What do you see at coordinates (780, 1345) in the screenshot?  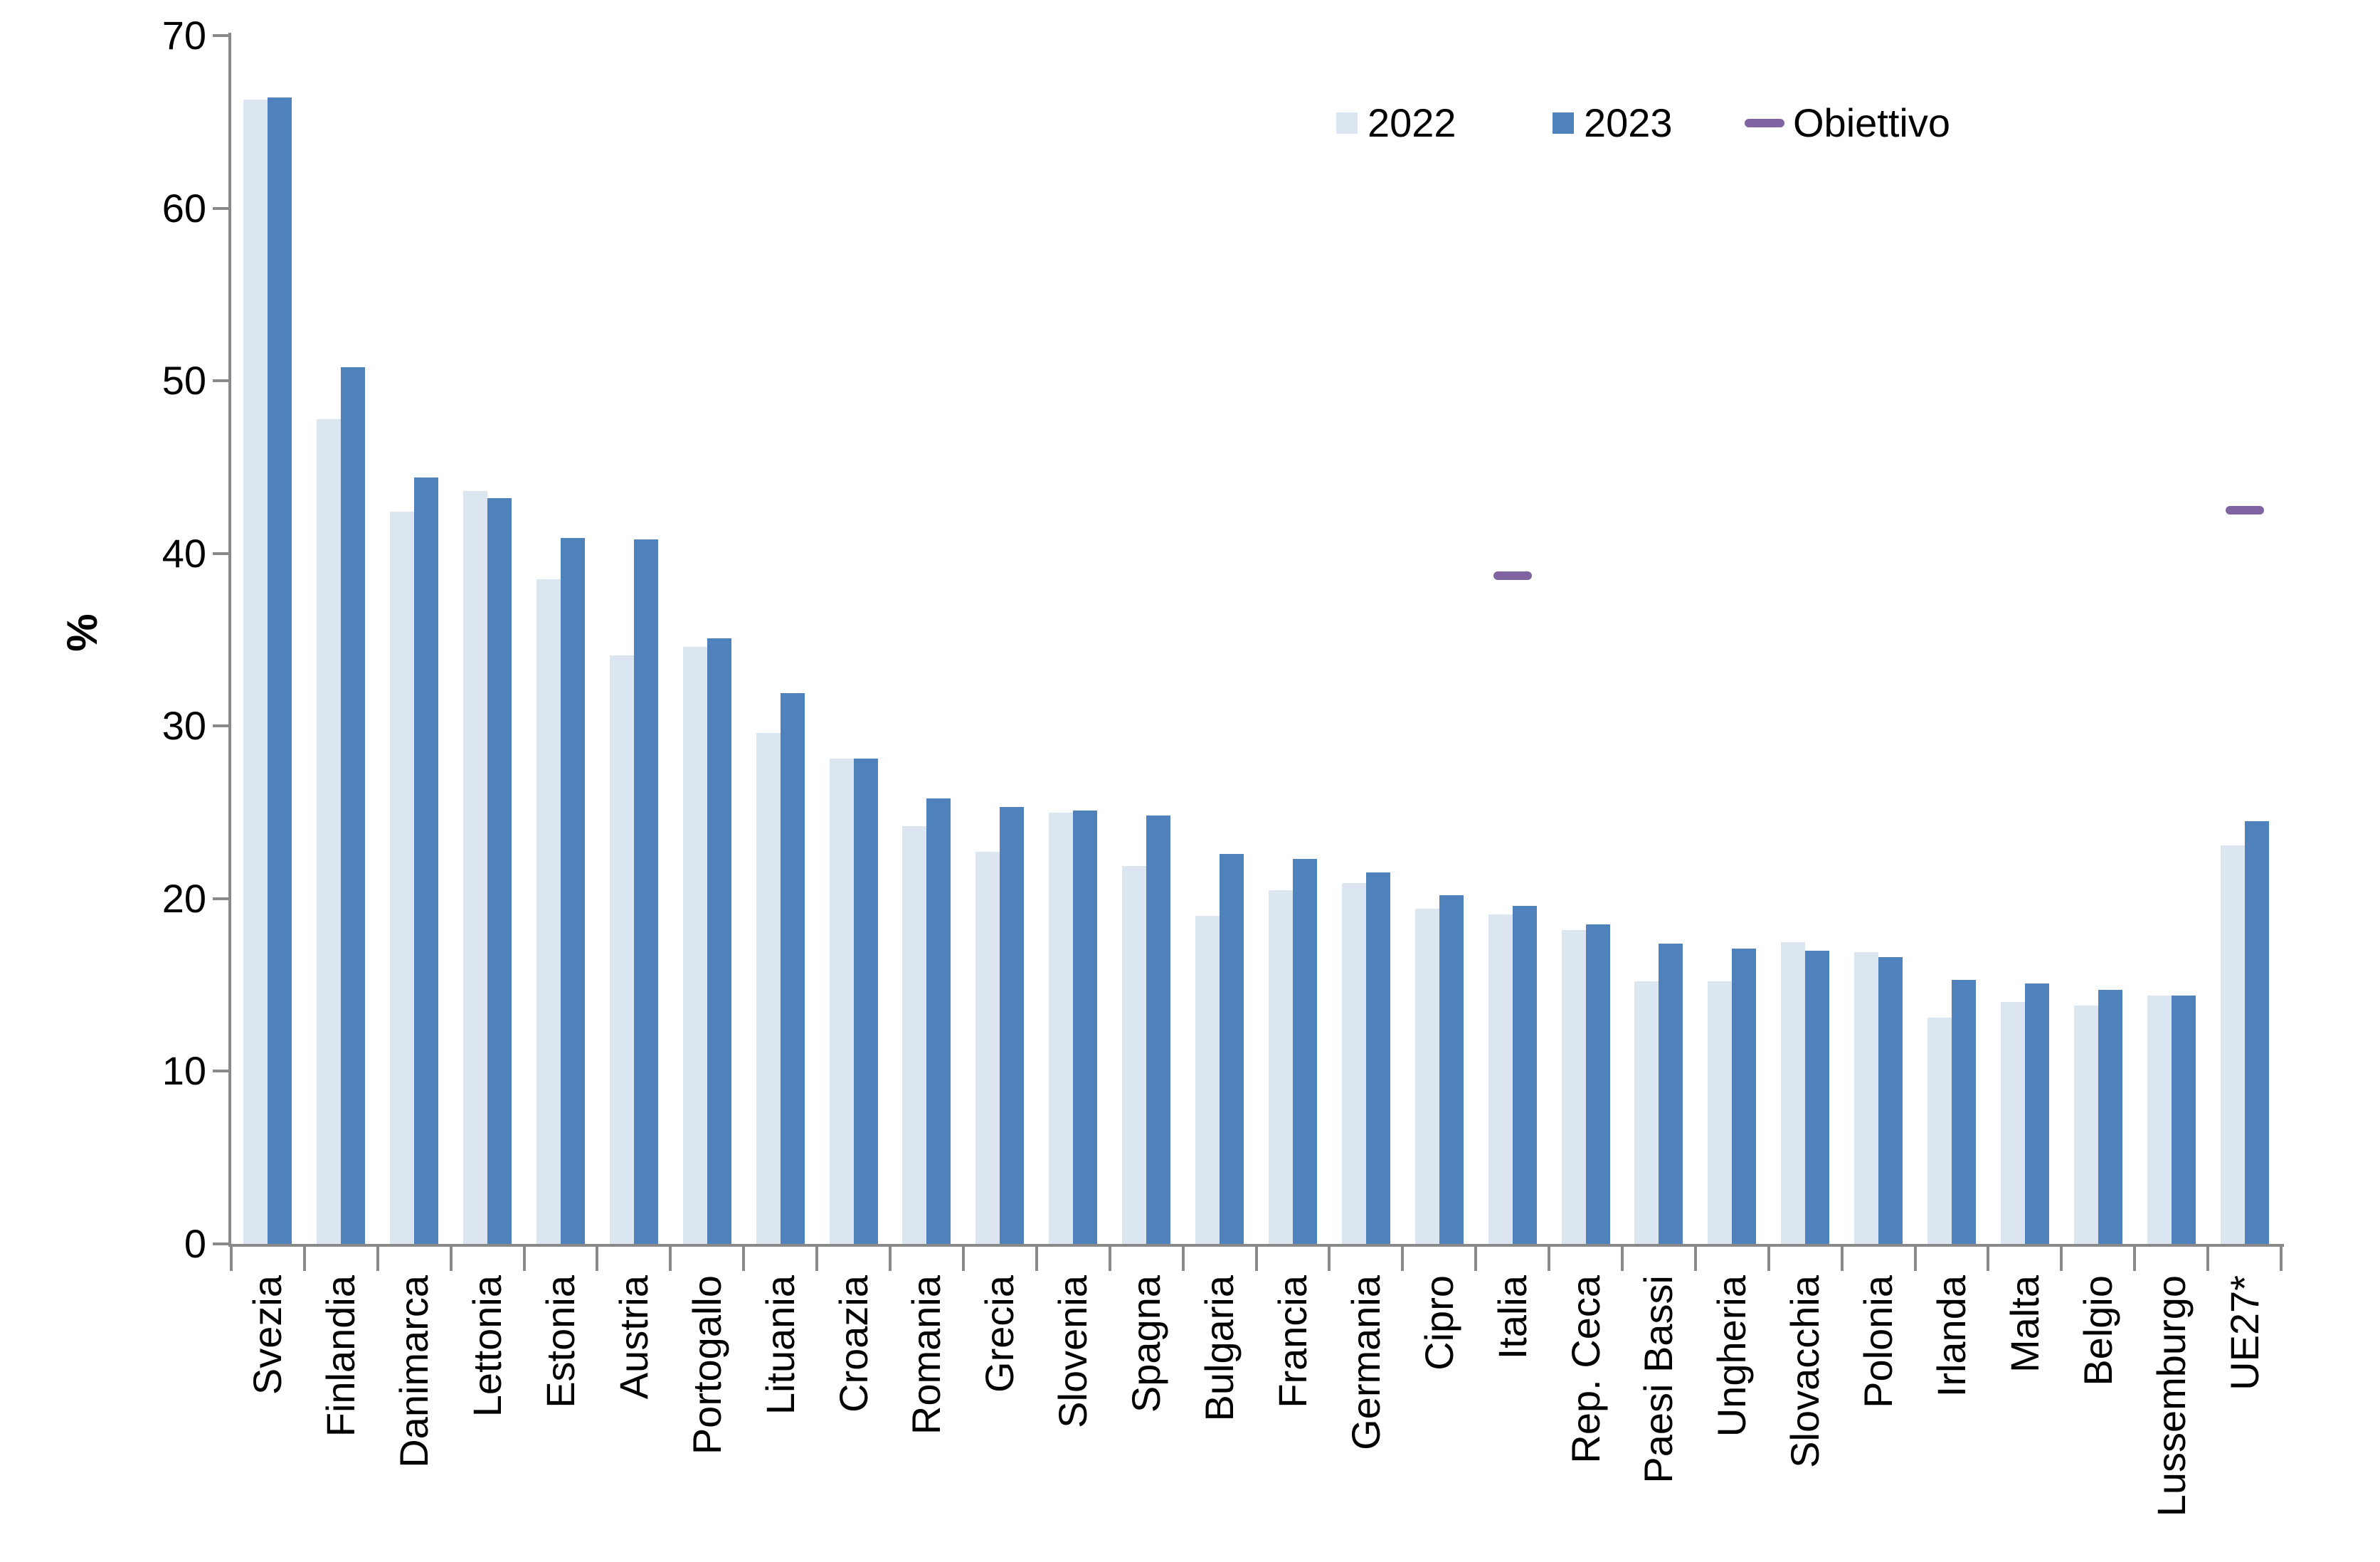 I see `category-label-text: Lituania` at bounding box center [780, 1345].